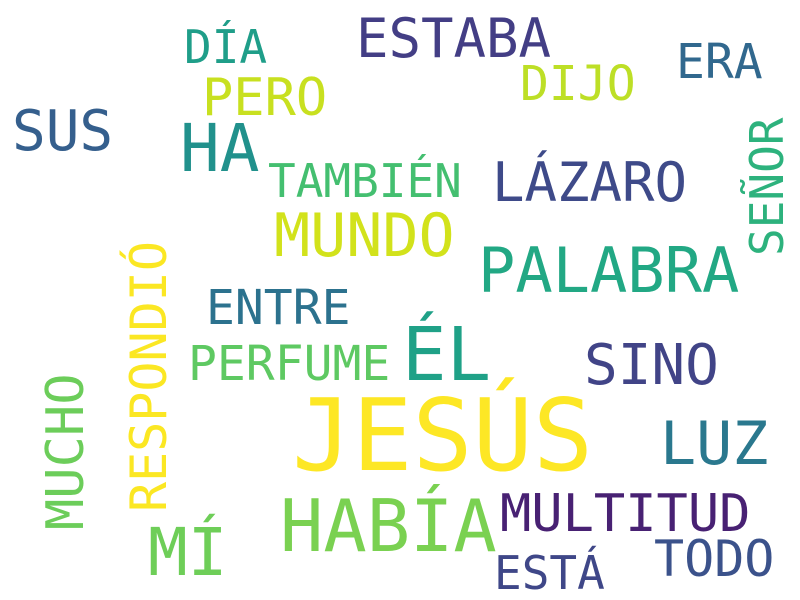 This screenshot has width=800, height=600. What do you see at coordinates (365, 181) in the screenshot?
I see `word-tambien: TAMBIÉN` at bounding box center [365, 181].